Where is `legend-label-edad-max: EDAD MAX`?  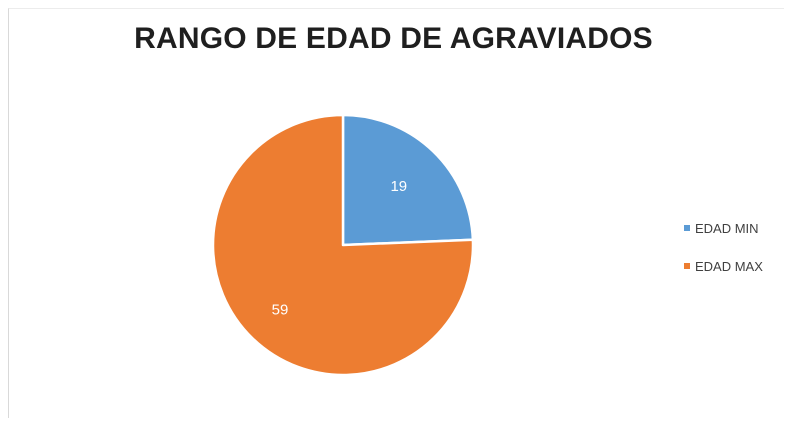
legend-label-edad-max: EDAD MAX is located at coordinates (729, 266).